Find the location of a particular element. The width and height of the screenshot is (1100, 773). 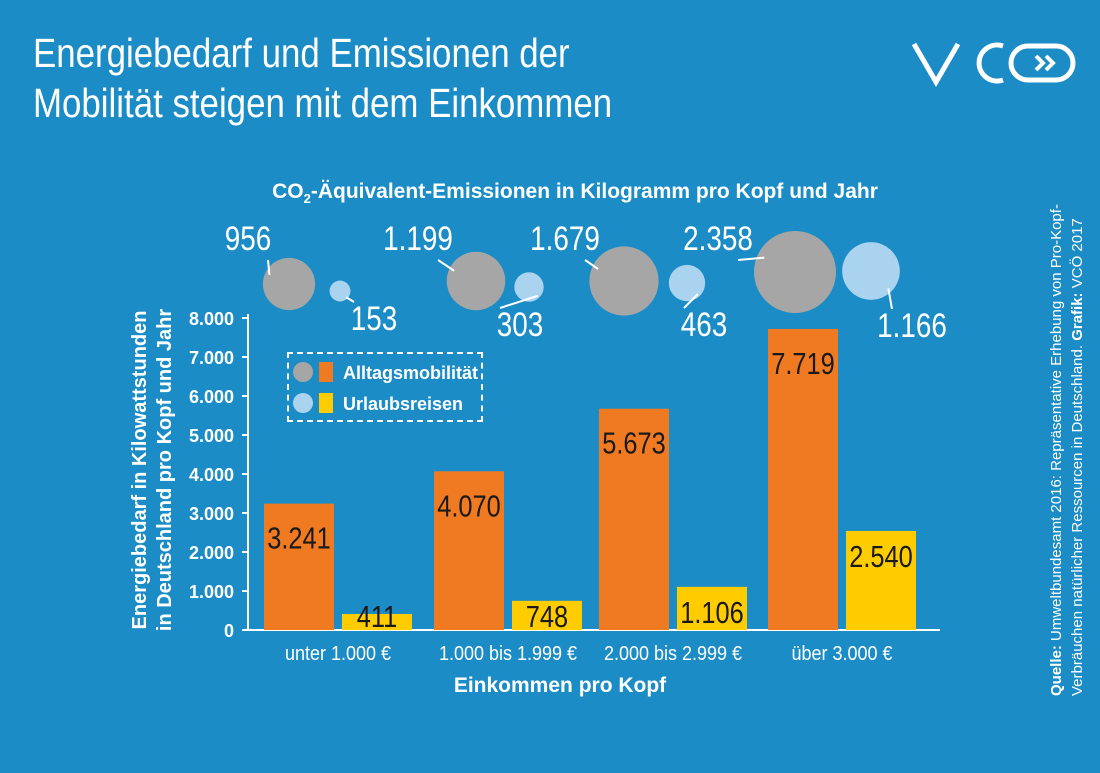

co2-value-label-alltag: 1.679 is located at coordinates (565, 238).